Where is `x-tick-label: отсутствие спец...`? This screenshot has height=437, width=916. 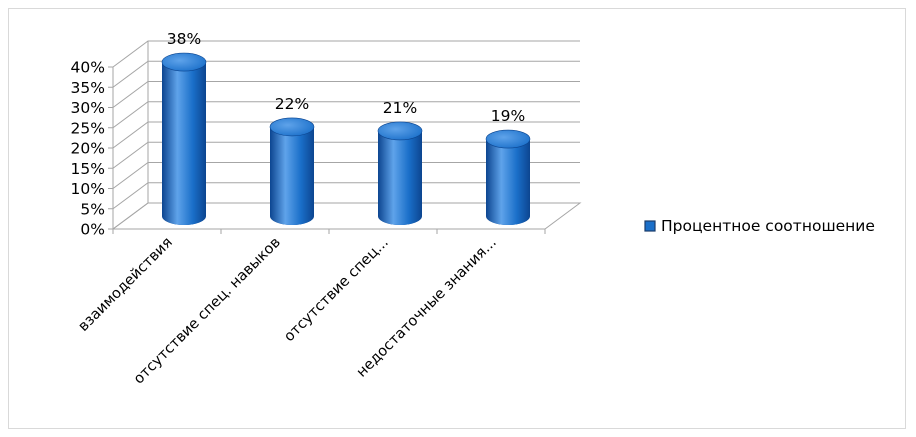 x-tick-label: отсутствие спец... is located at coordinates (336, 290).